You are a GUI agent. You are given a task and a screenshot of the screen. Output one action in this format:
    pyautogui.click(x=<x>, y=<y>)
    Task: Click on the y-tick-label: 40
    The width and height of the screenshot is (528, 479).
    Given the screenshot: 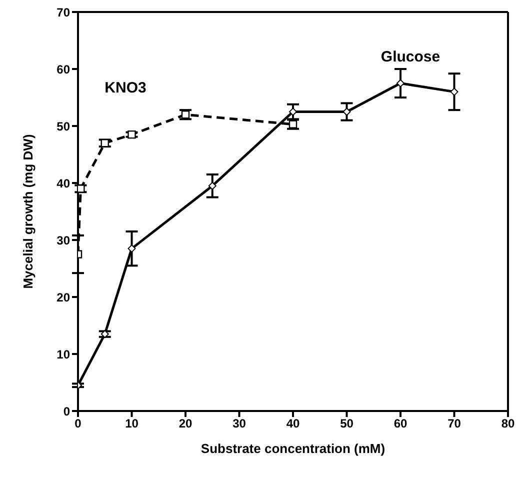 What is the action you would take?
    pyautogui.click(x=63, y=183)
    